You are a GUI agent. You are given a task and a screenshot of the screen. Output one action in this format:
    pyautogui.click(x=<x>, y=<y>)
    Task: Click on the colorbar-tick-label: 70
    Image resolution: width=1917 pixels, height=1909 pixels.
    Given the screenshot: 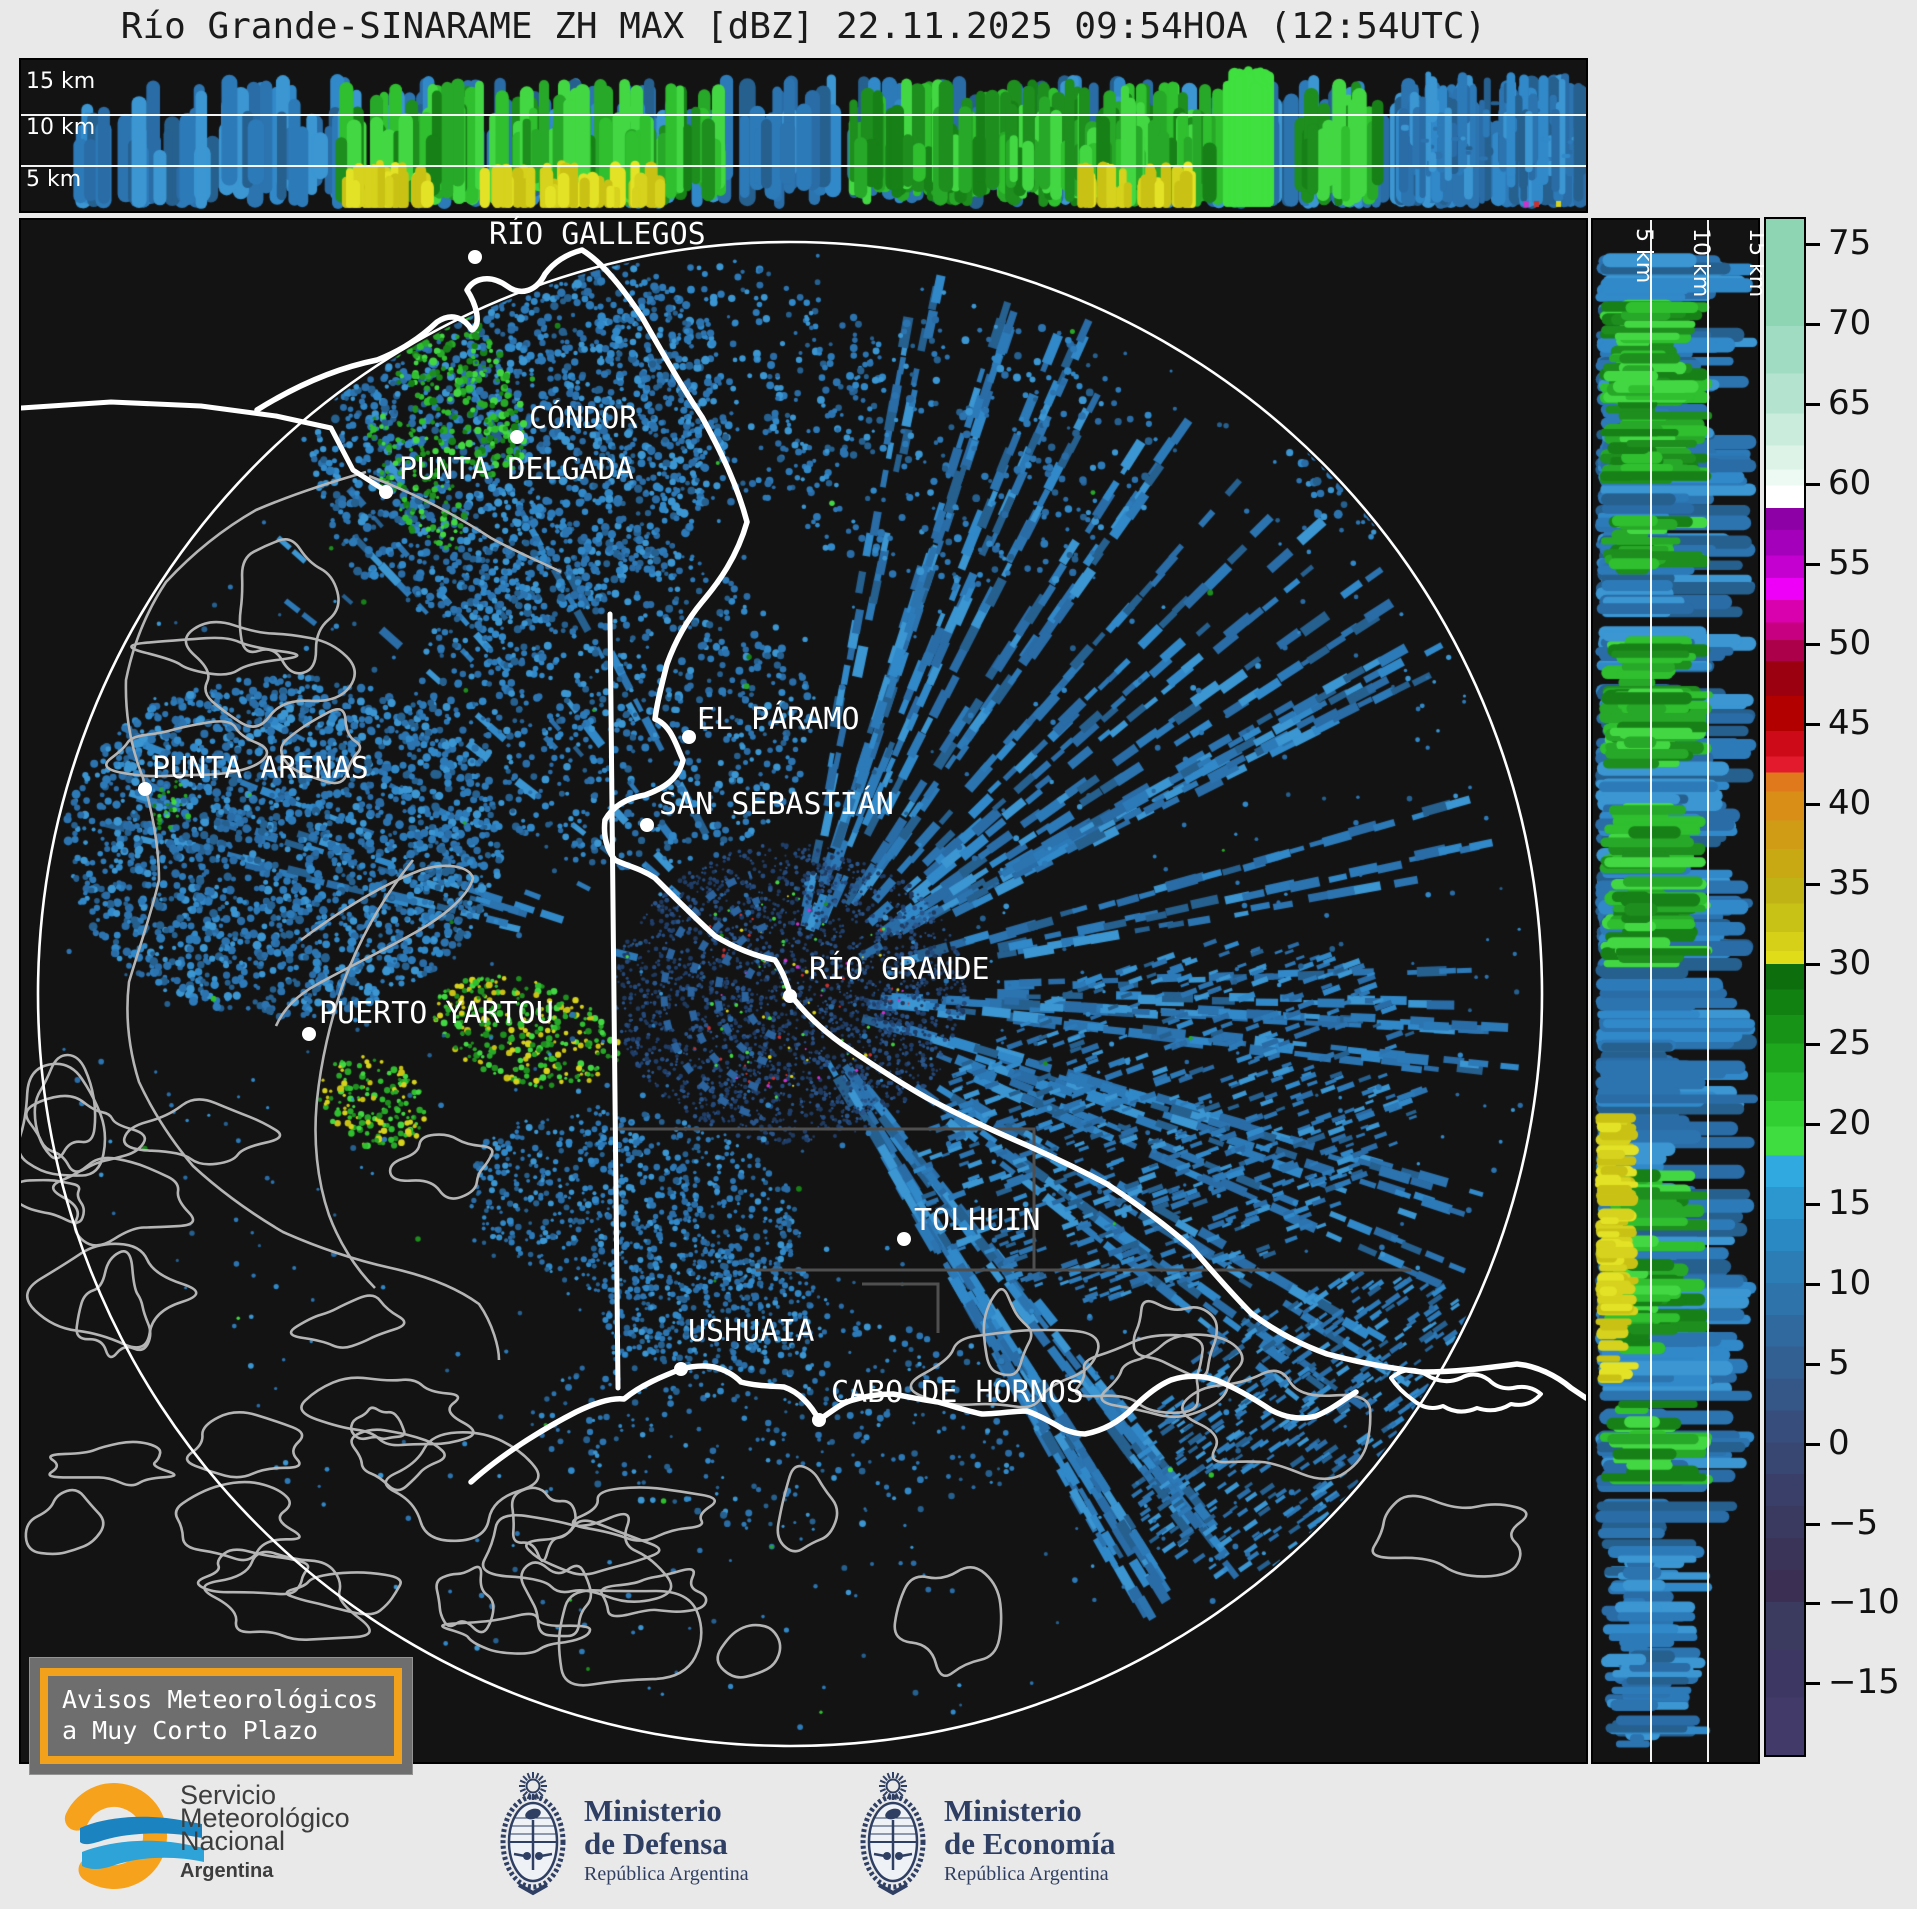 What is the action you would take?
    pyautogui.click(x=1850, y=323)
    